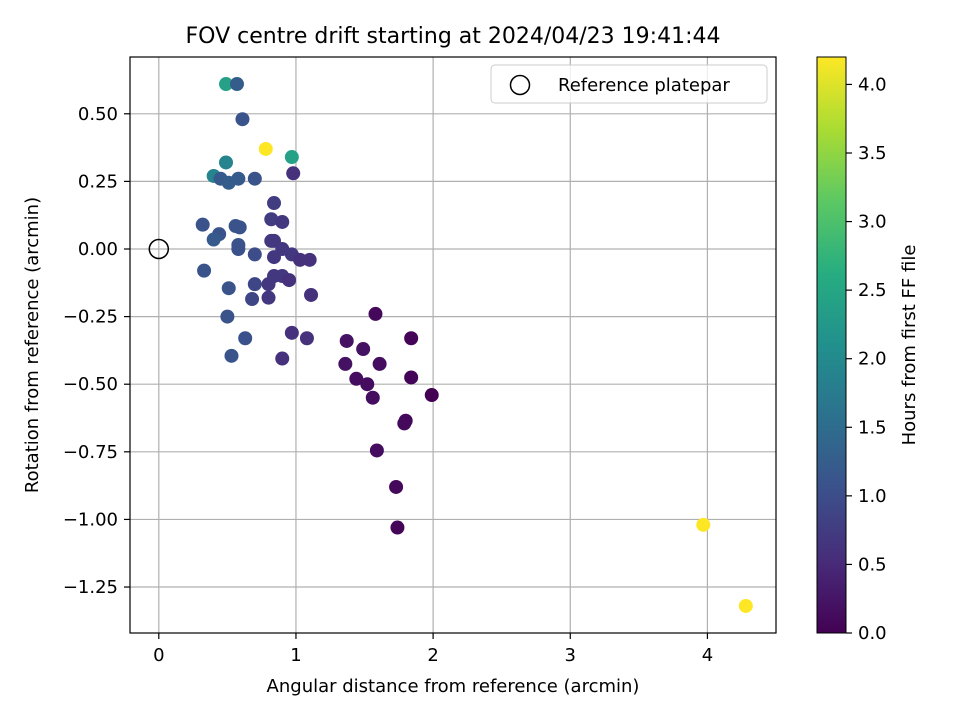  What do you see at coordinates (707, 655) in the screenshot?
I see `x-tick-label: 4` at bounding box center [707, 655].